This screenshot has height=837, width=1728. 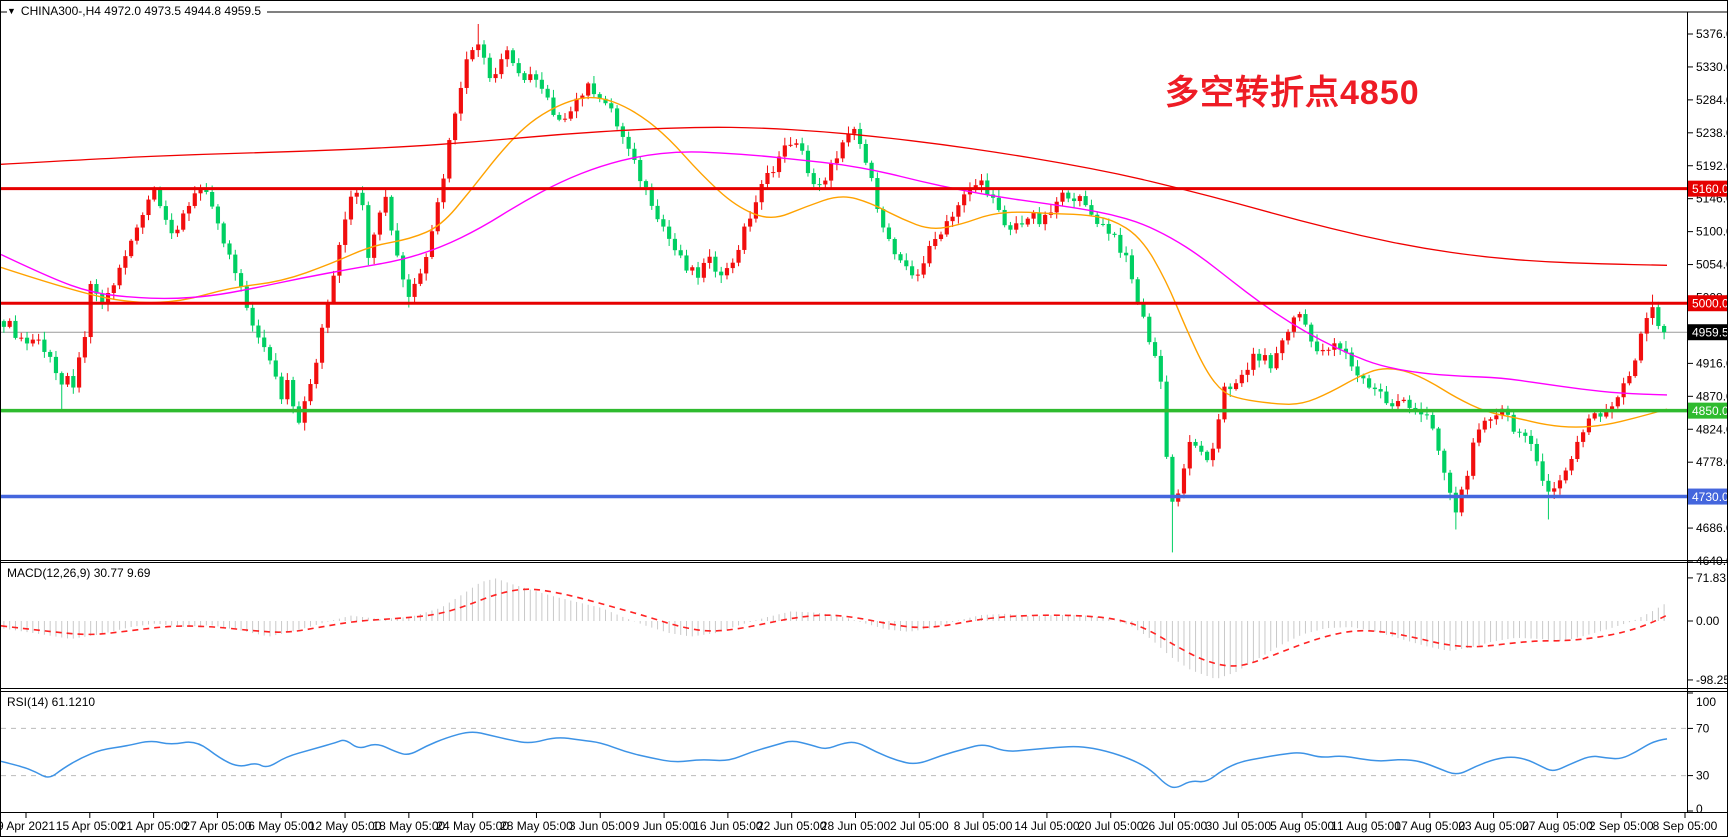 I want to click on price-tick-label: 5284.0, so click(x=1712, y=100).